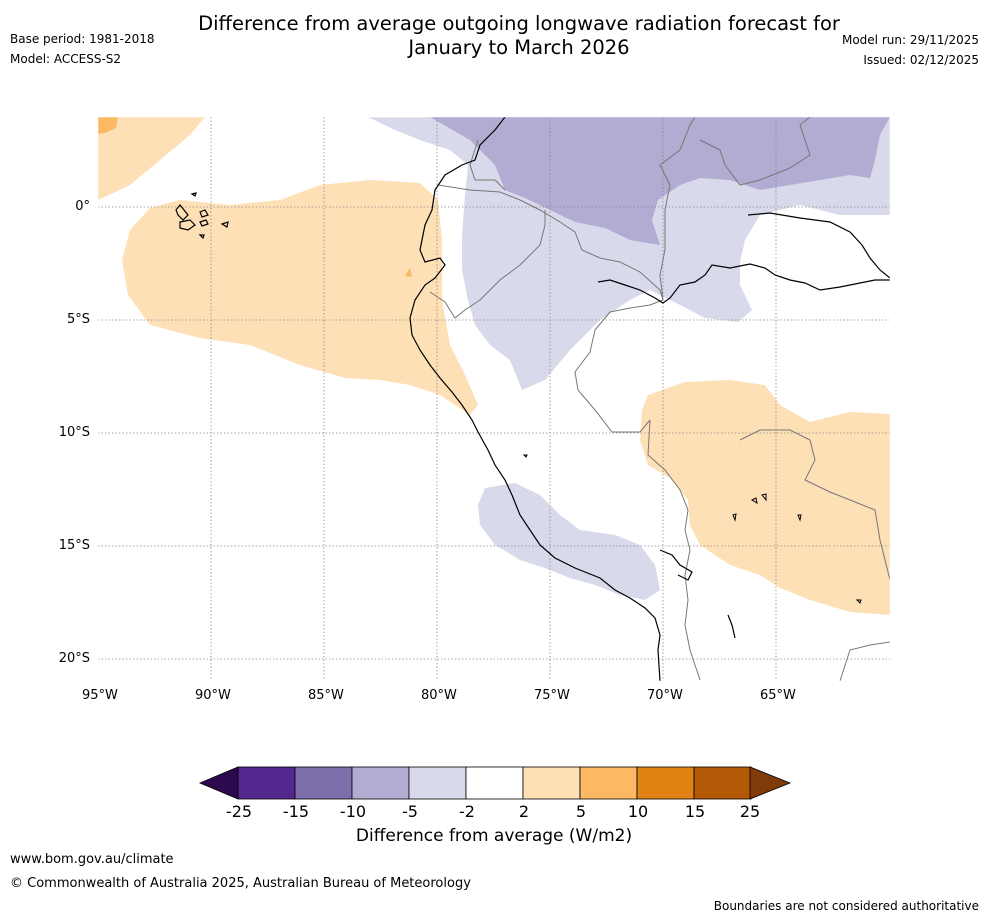 The image size is (988, 919). What do you see at coordinates (151, 158) in the screenshot?
I see `anomaly-region-light-orange-north` at bounding box center [151, 158].